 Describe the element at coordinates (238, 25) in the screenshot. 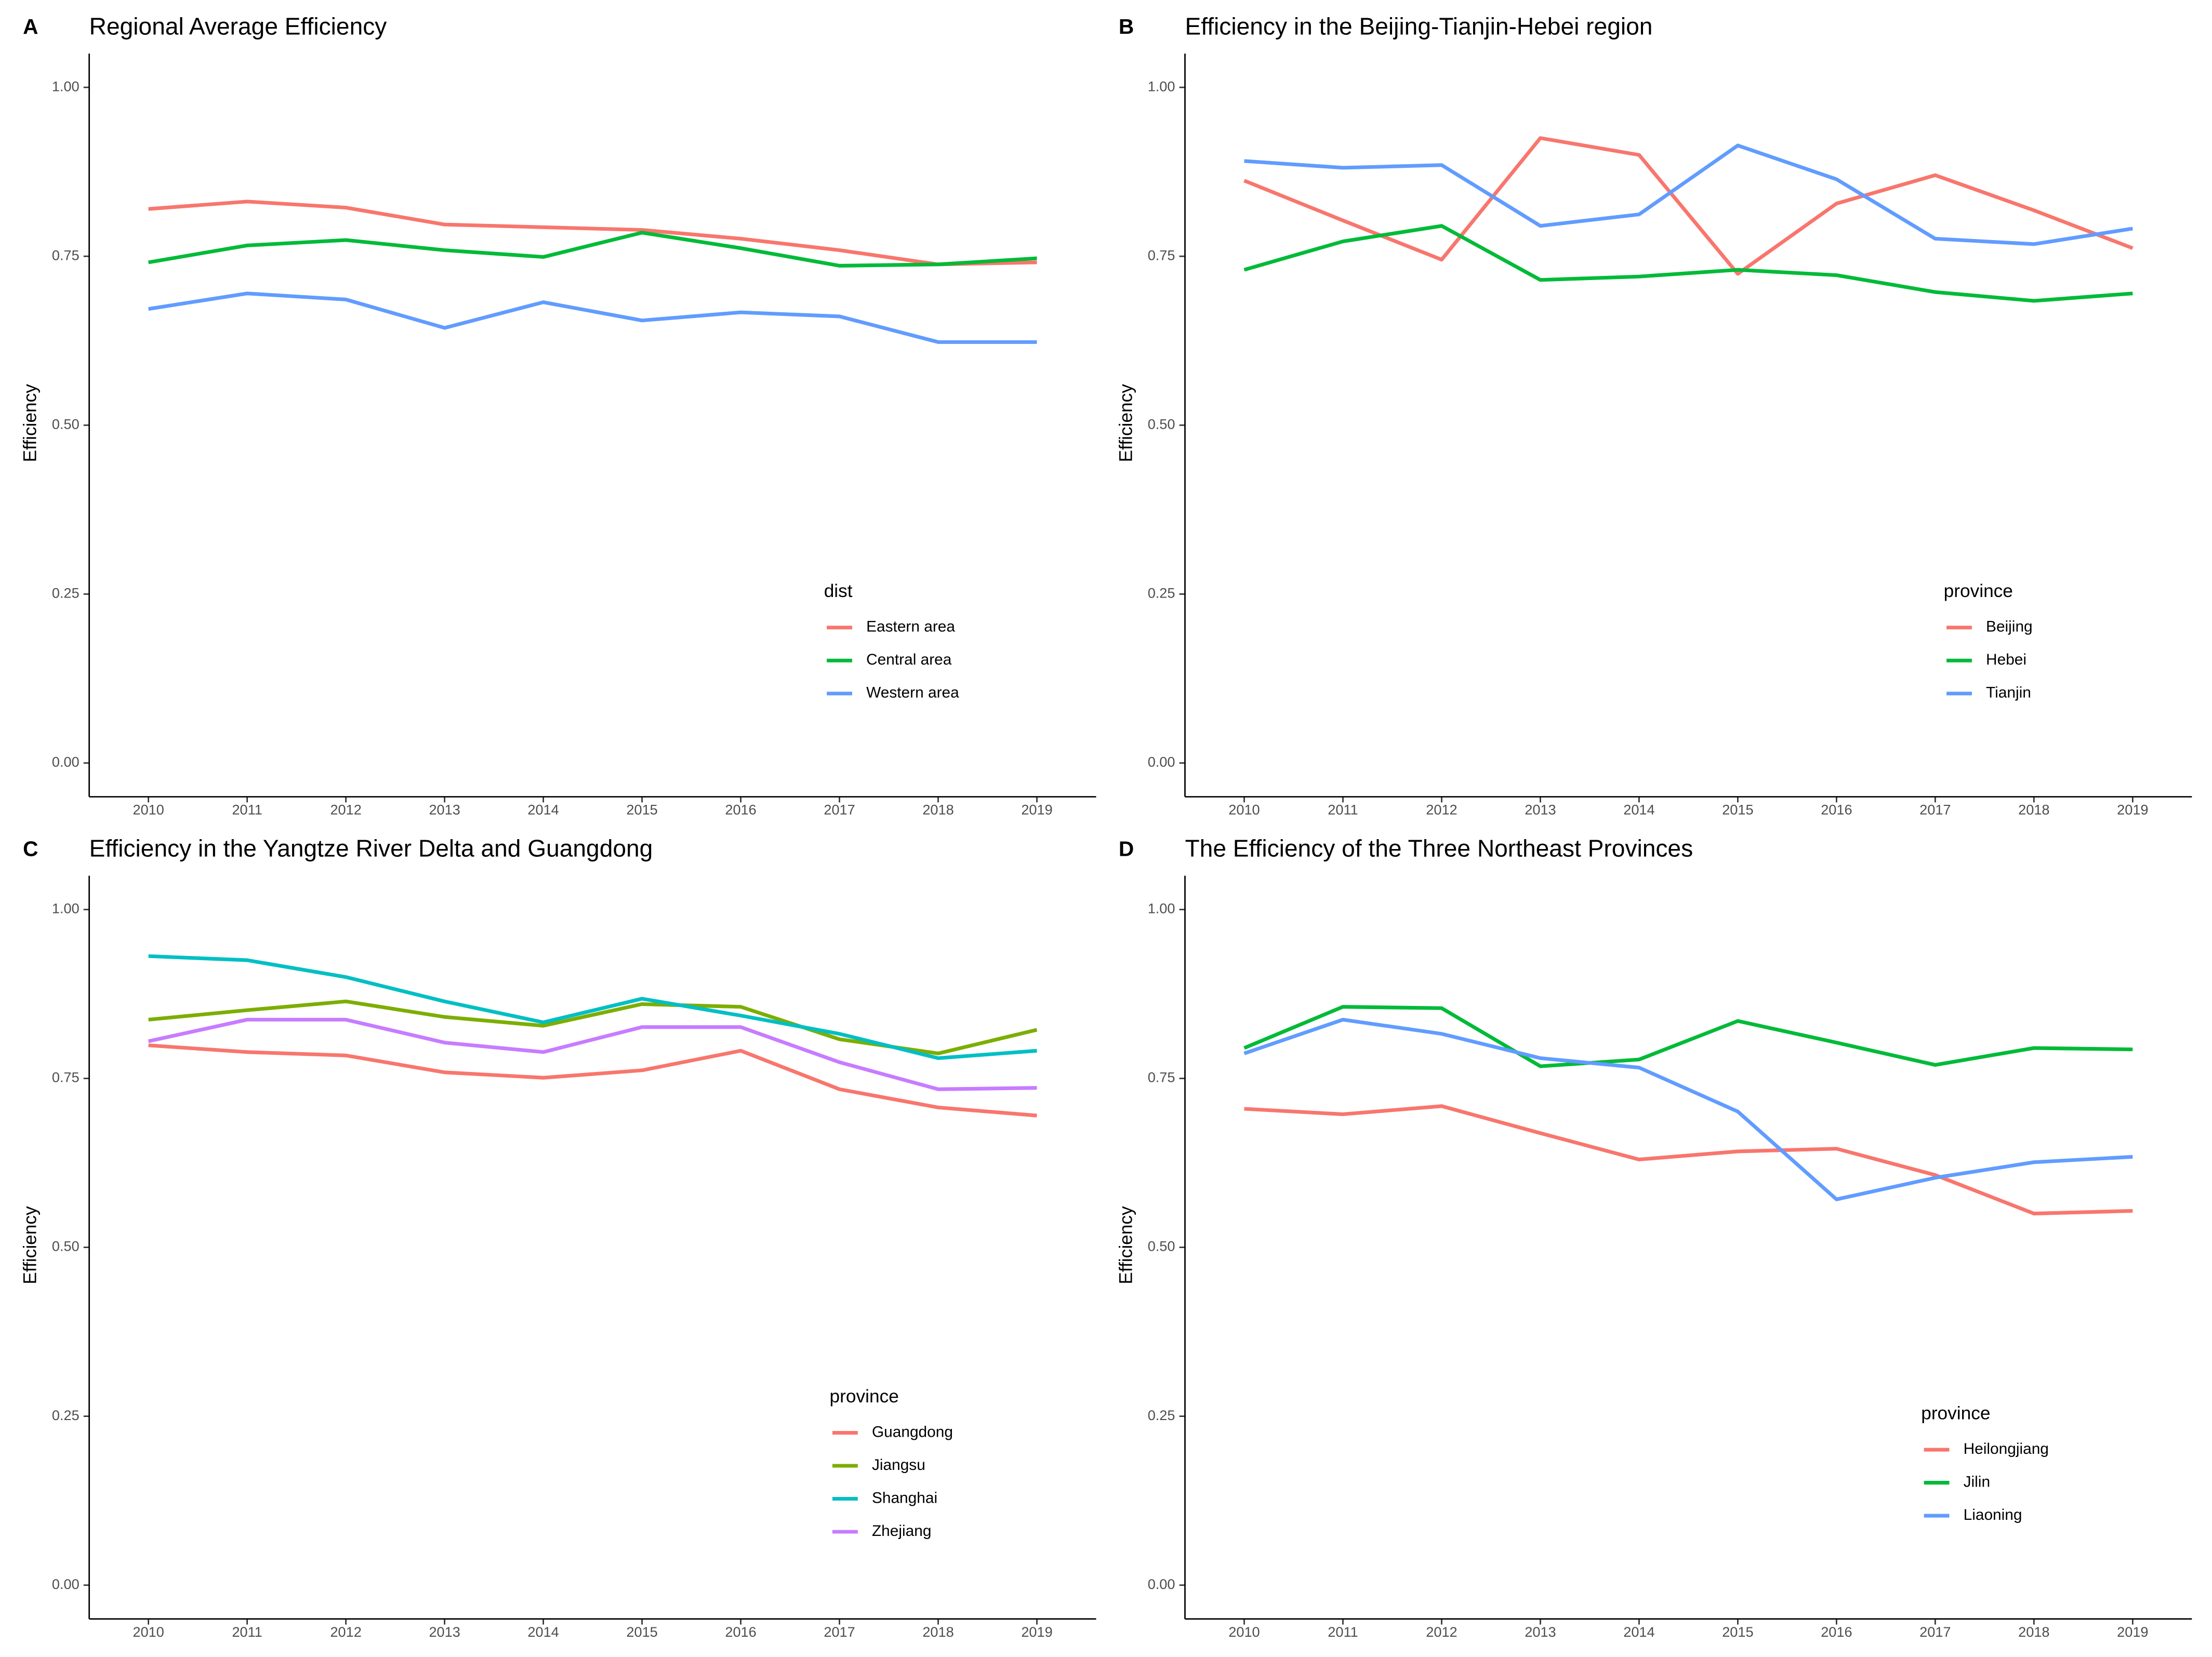

I see `chart-title: Regional Average Efficiency` at that location.